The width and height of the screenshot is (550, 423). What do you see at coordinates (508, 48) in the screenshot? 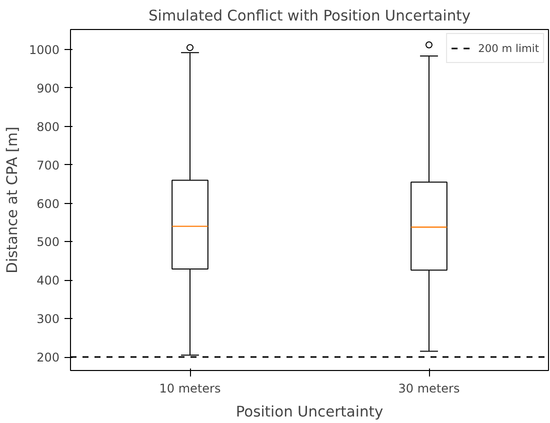
I see `legend-label: 200 m limit` at bounding box center [508, 48].